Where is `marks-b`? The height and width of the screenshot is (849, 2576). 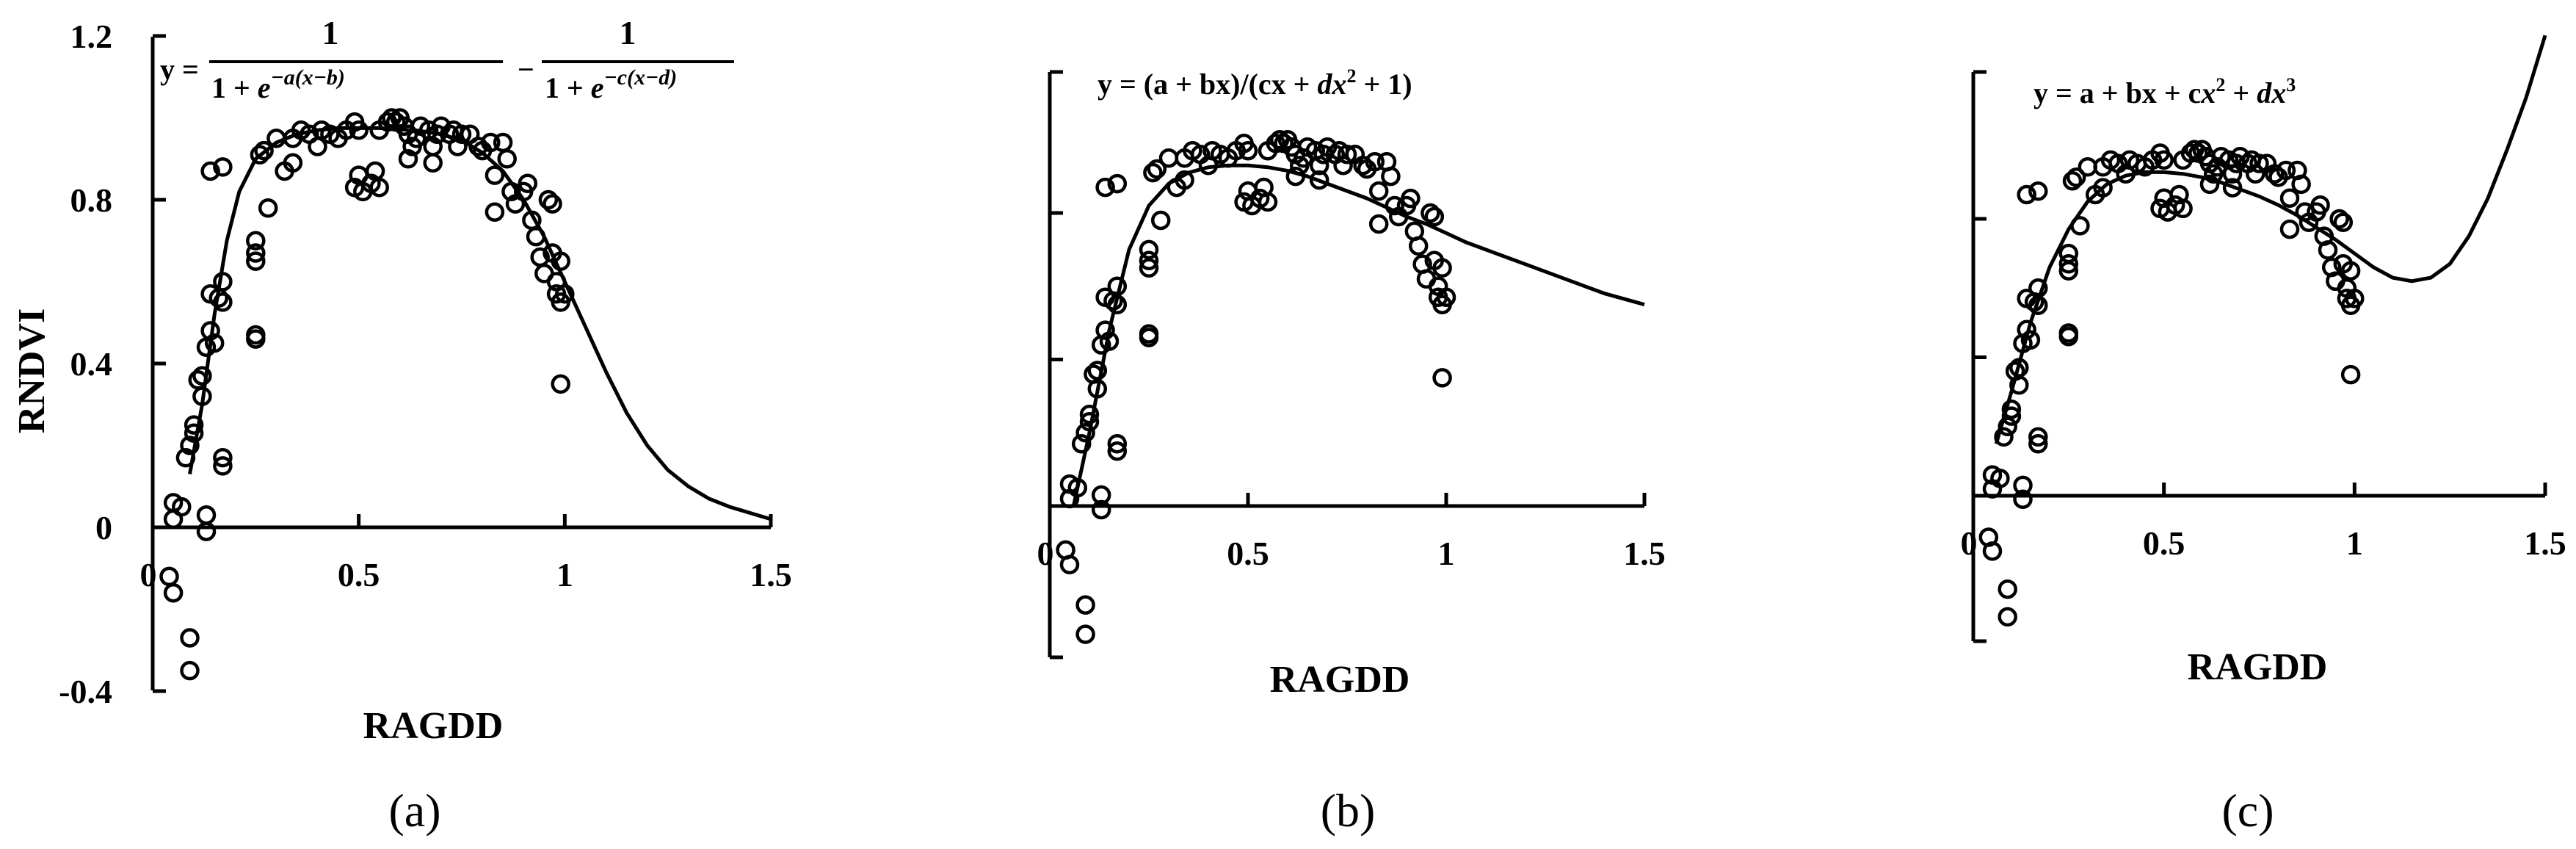 marks-b is located at coordinates (1351, 387).